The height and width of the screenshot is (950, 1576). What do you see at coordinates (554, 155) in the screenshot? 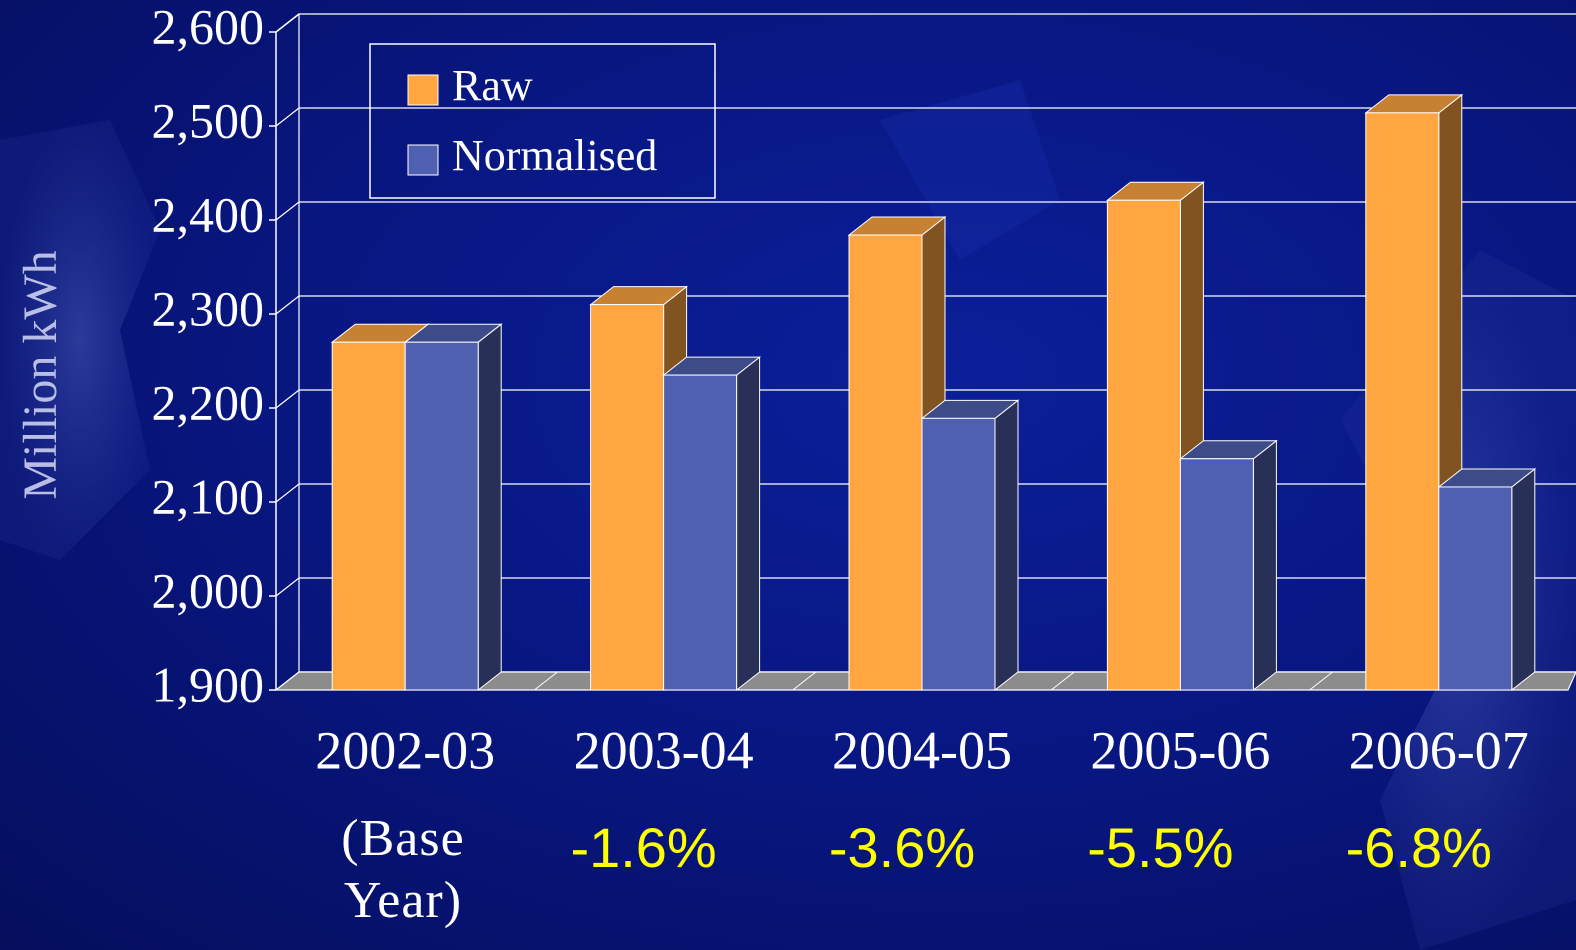
I see `legend-label: Normalised` at bounding box center [554, 155].